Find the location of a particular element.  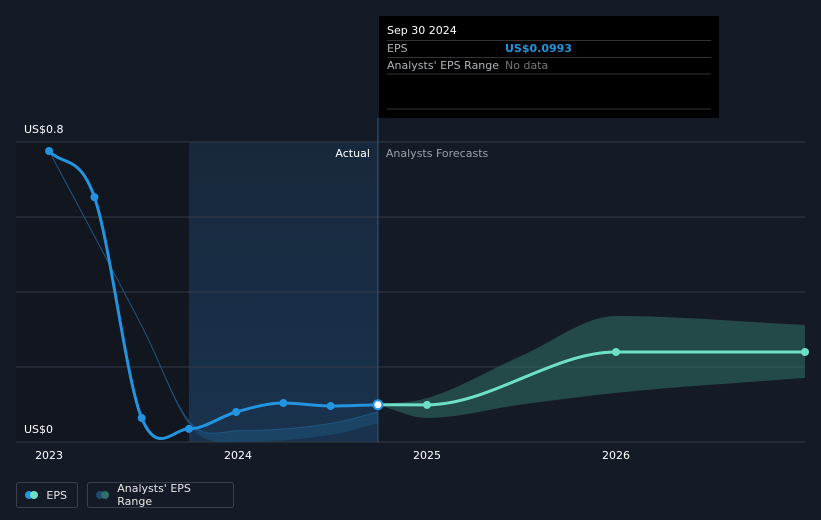

tooltip-date: Sep 30 2024 is located at coordinates (422, 30).